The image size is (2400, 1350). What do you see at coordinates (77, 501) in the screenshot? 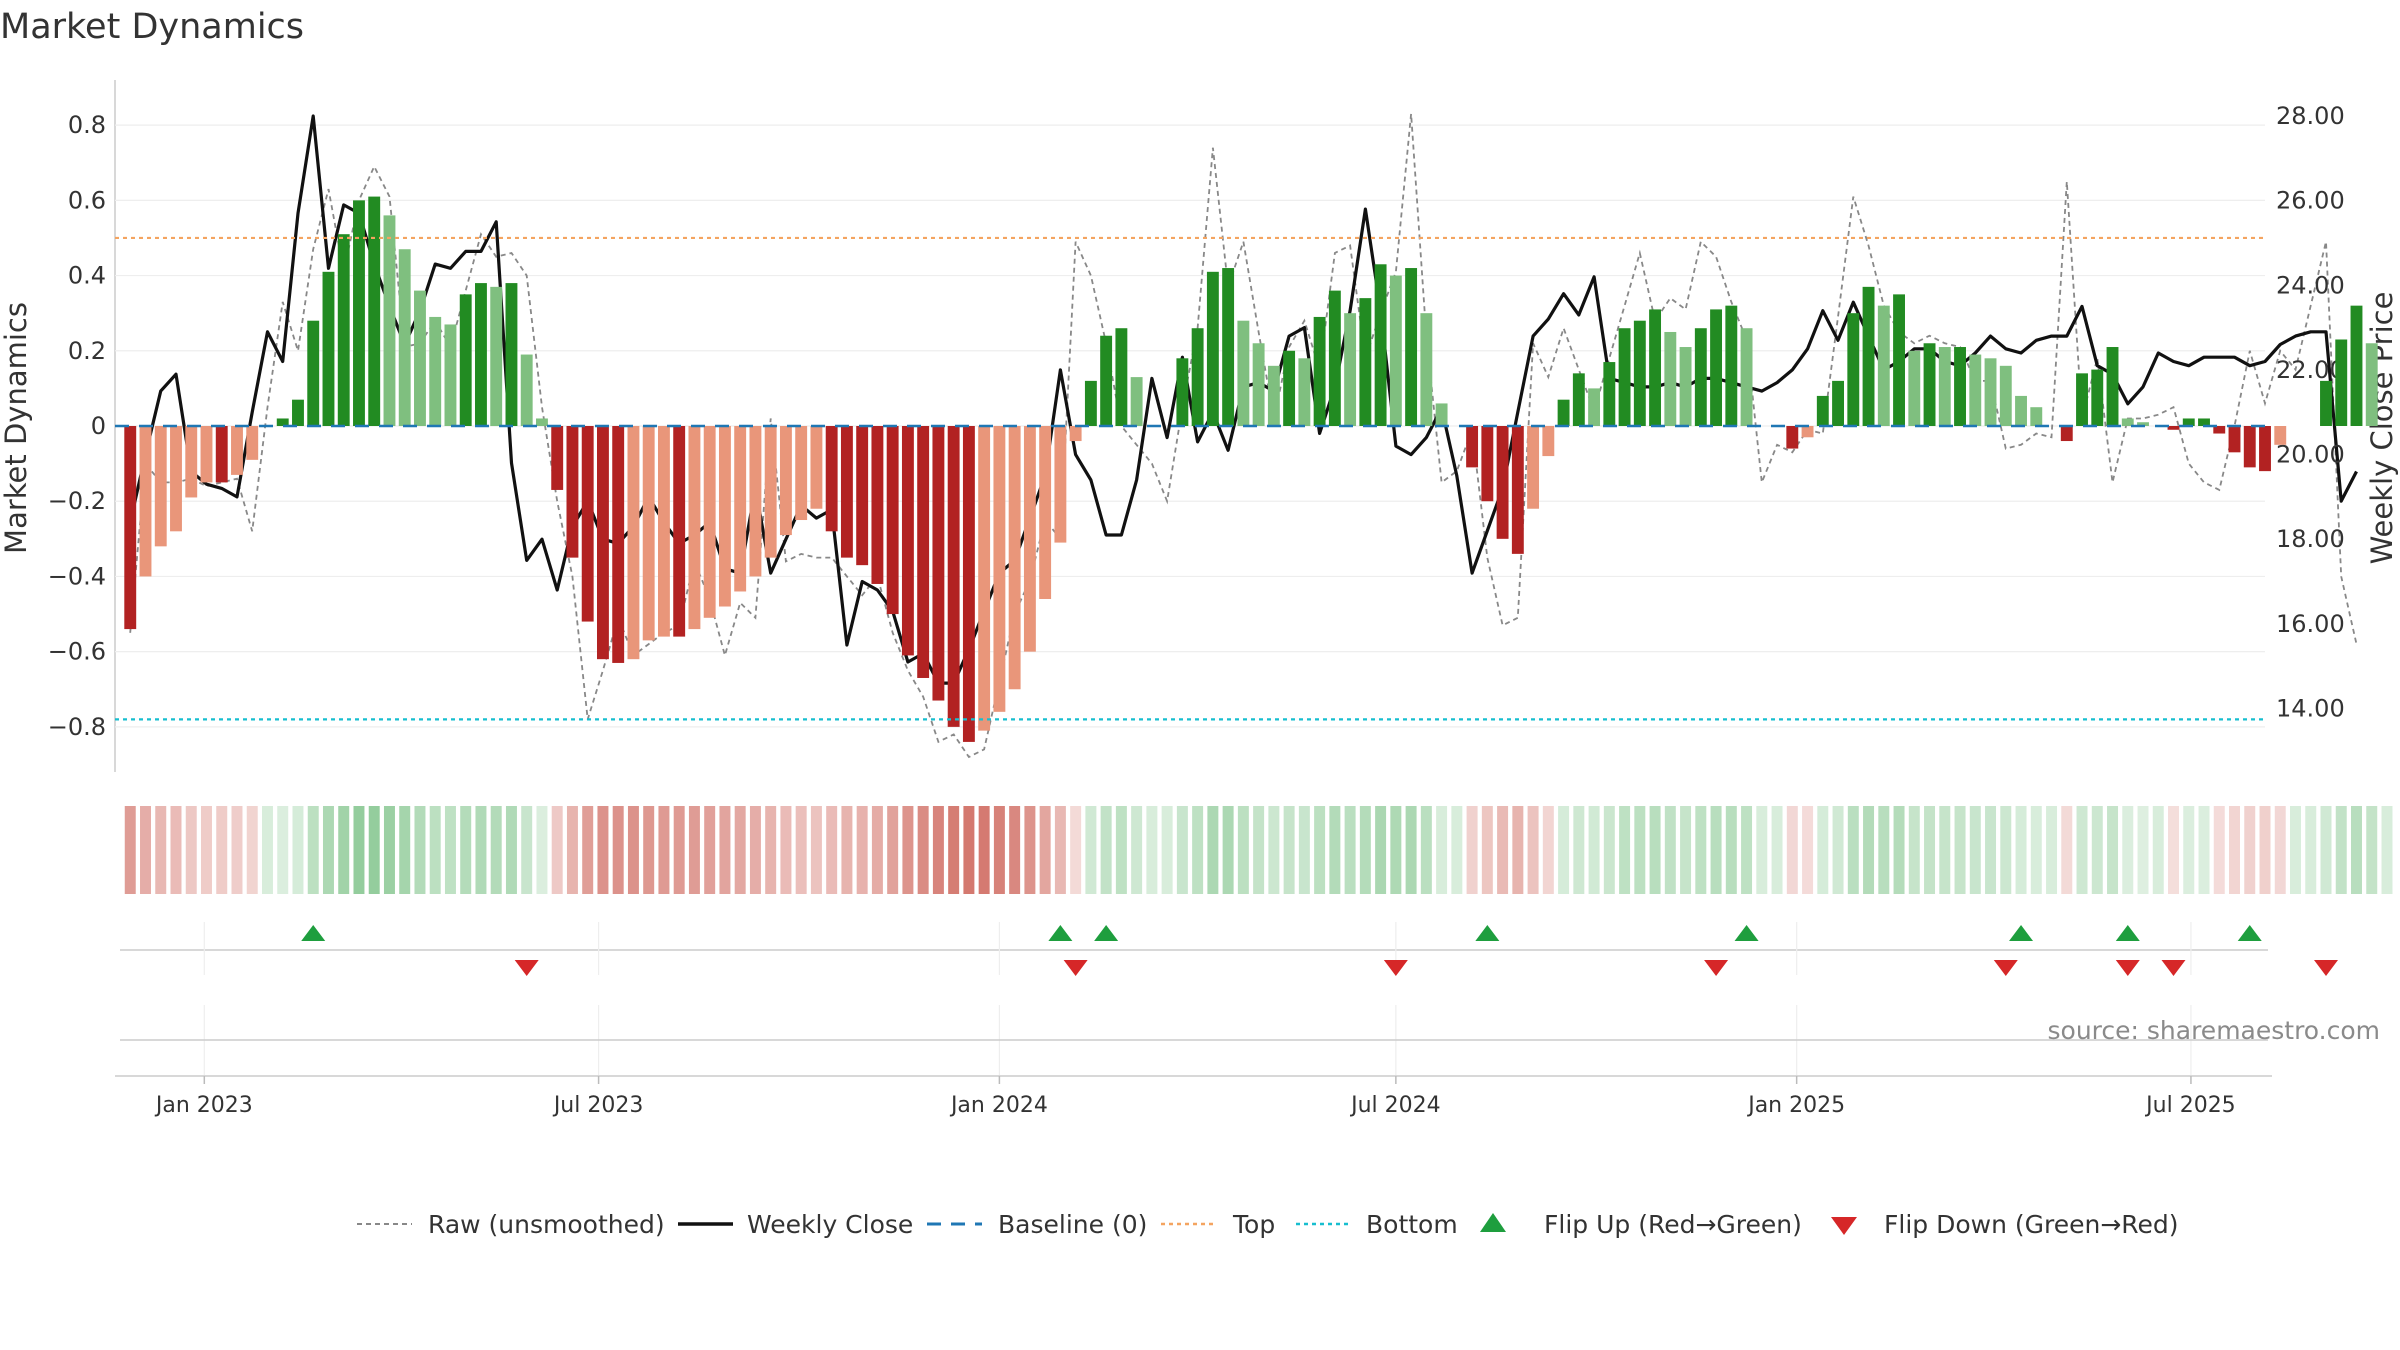
I see `left-tick-label: −0.2` at bounding box center [77, 501].